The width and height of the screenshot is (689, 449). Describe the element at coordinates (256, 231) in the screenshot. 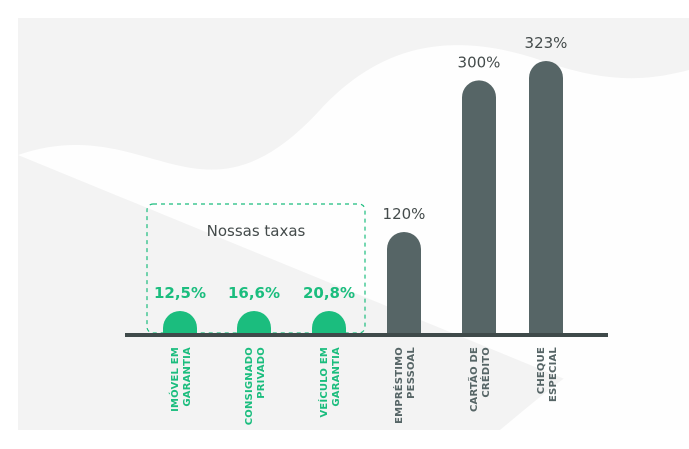

I see `highlight-box-title: Nossas taxas` at that location.